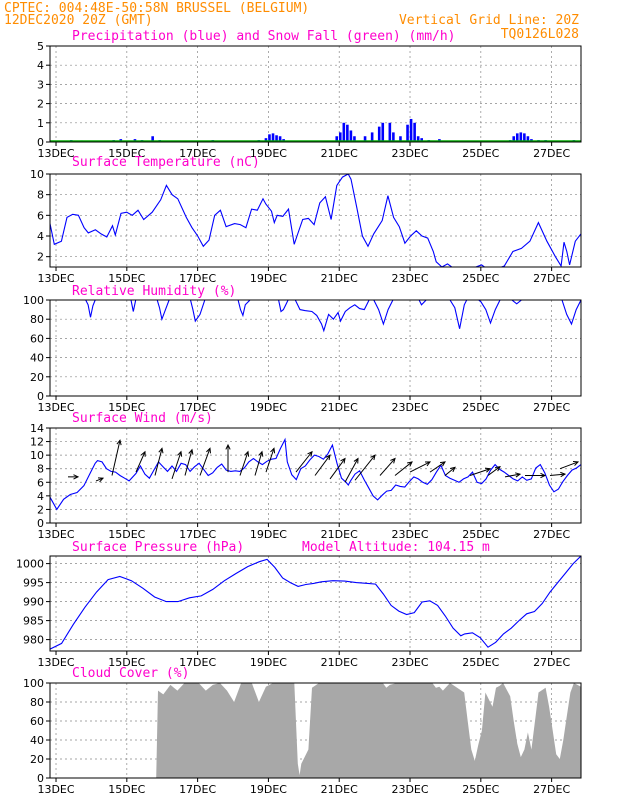  I want to click on humidity-title: Relative Humidity (%), so click(154, 291).